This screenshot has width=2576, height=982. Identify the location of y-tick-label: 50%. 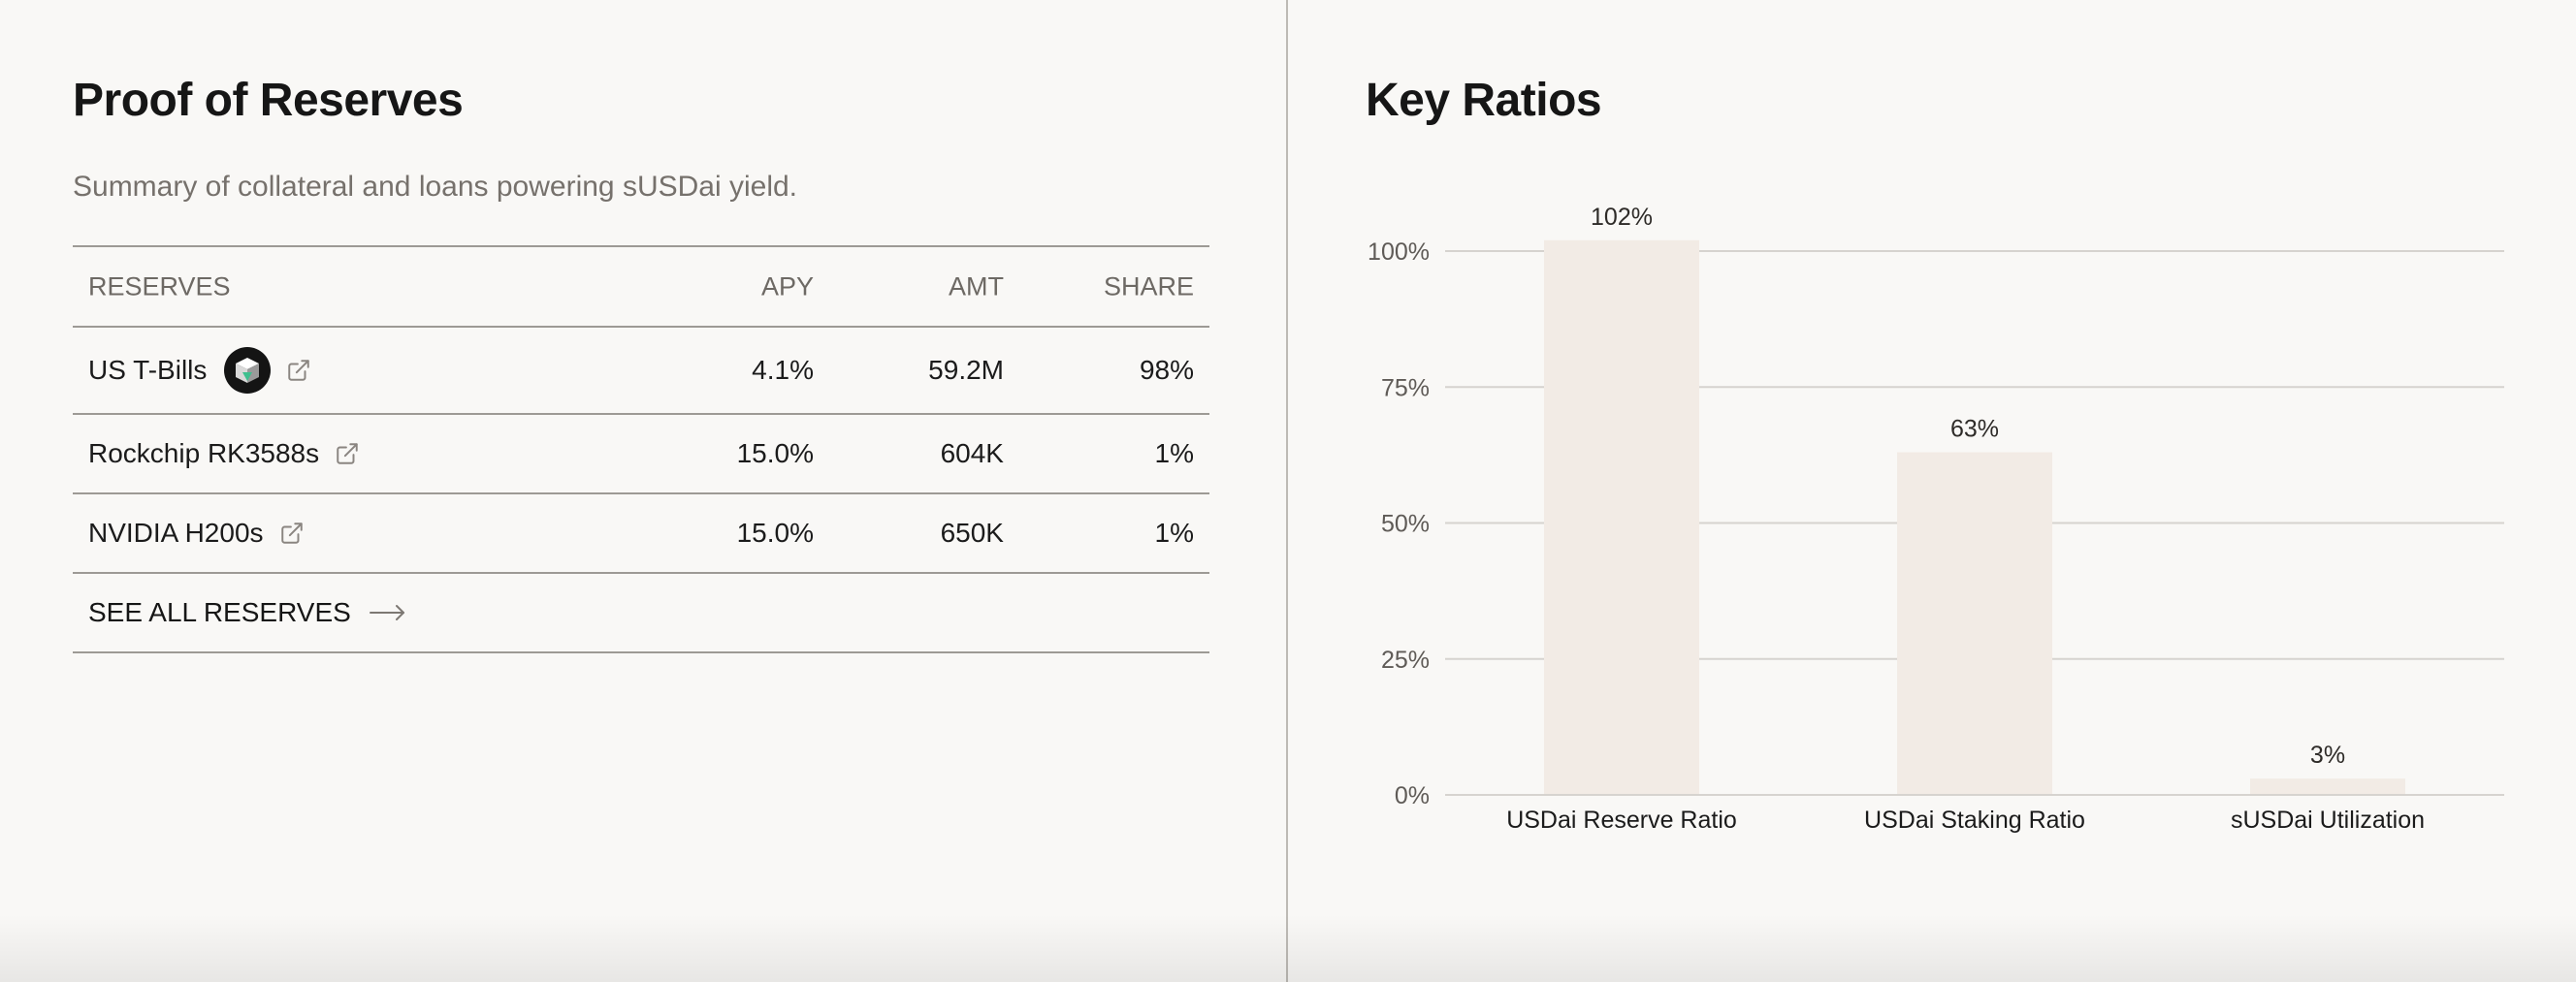
(1405, 524).